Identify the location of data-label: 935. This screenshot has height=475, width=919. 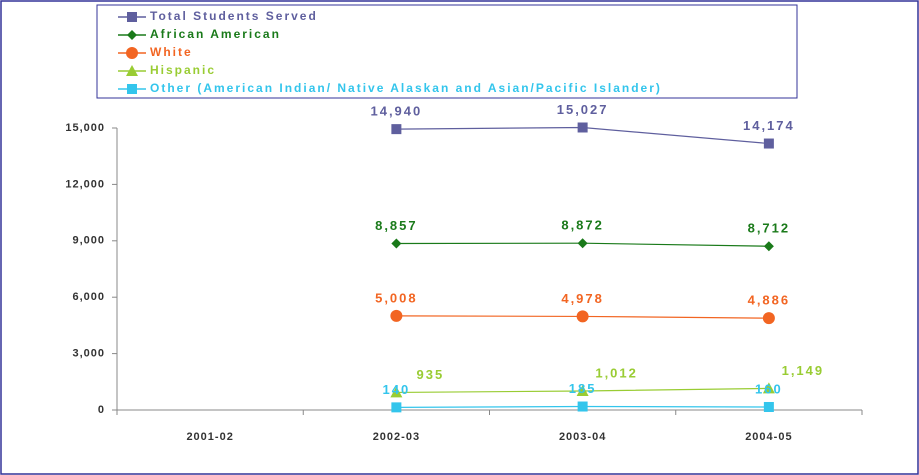
(431, 374).